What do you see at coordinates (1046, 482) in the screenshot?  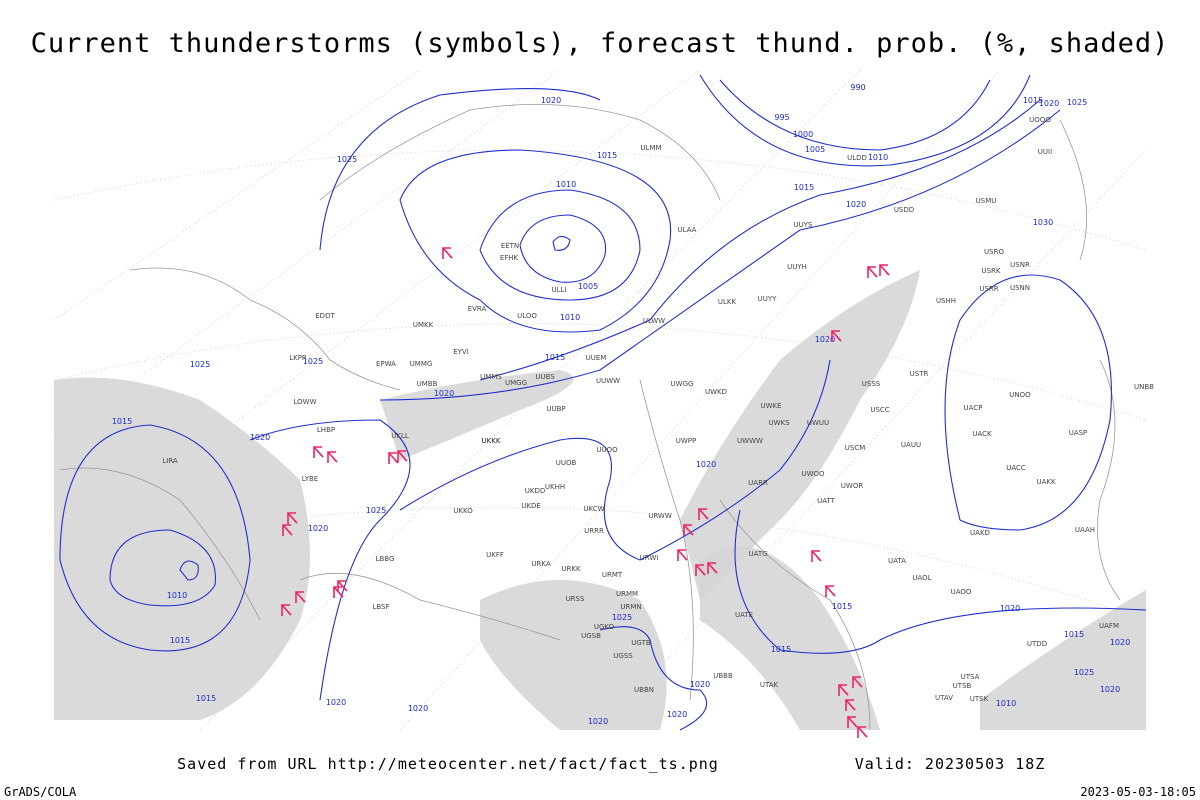 I see `station-label: UAKK` at bounding box center [1046, 482].